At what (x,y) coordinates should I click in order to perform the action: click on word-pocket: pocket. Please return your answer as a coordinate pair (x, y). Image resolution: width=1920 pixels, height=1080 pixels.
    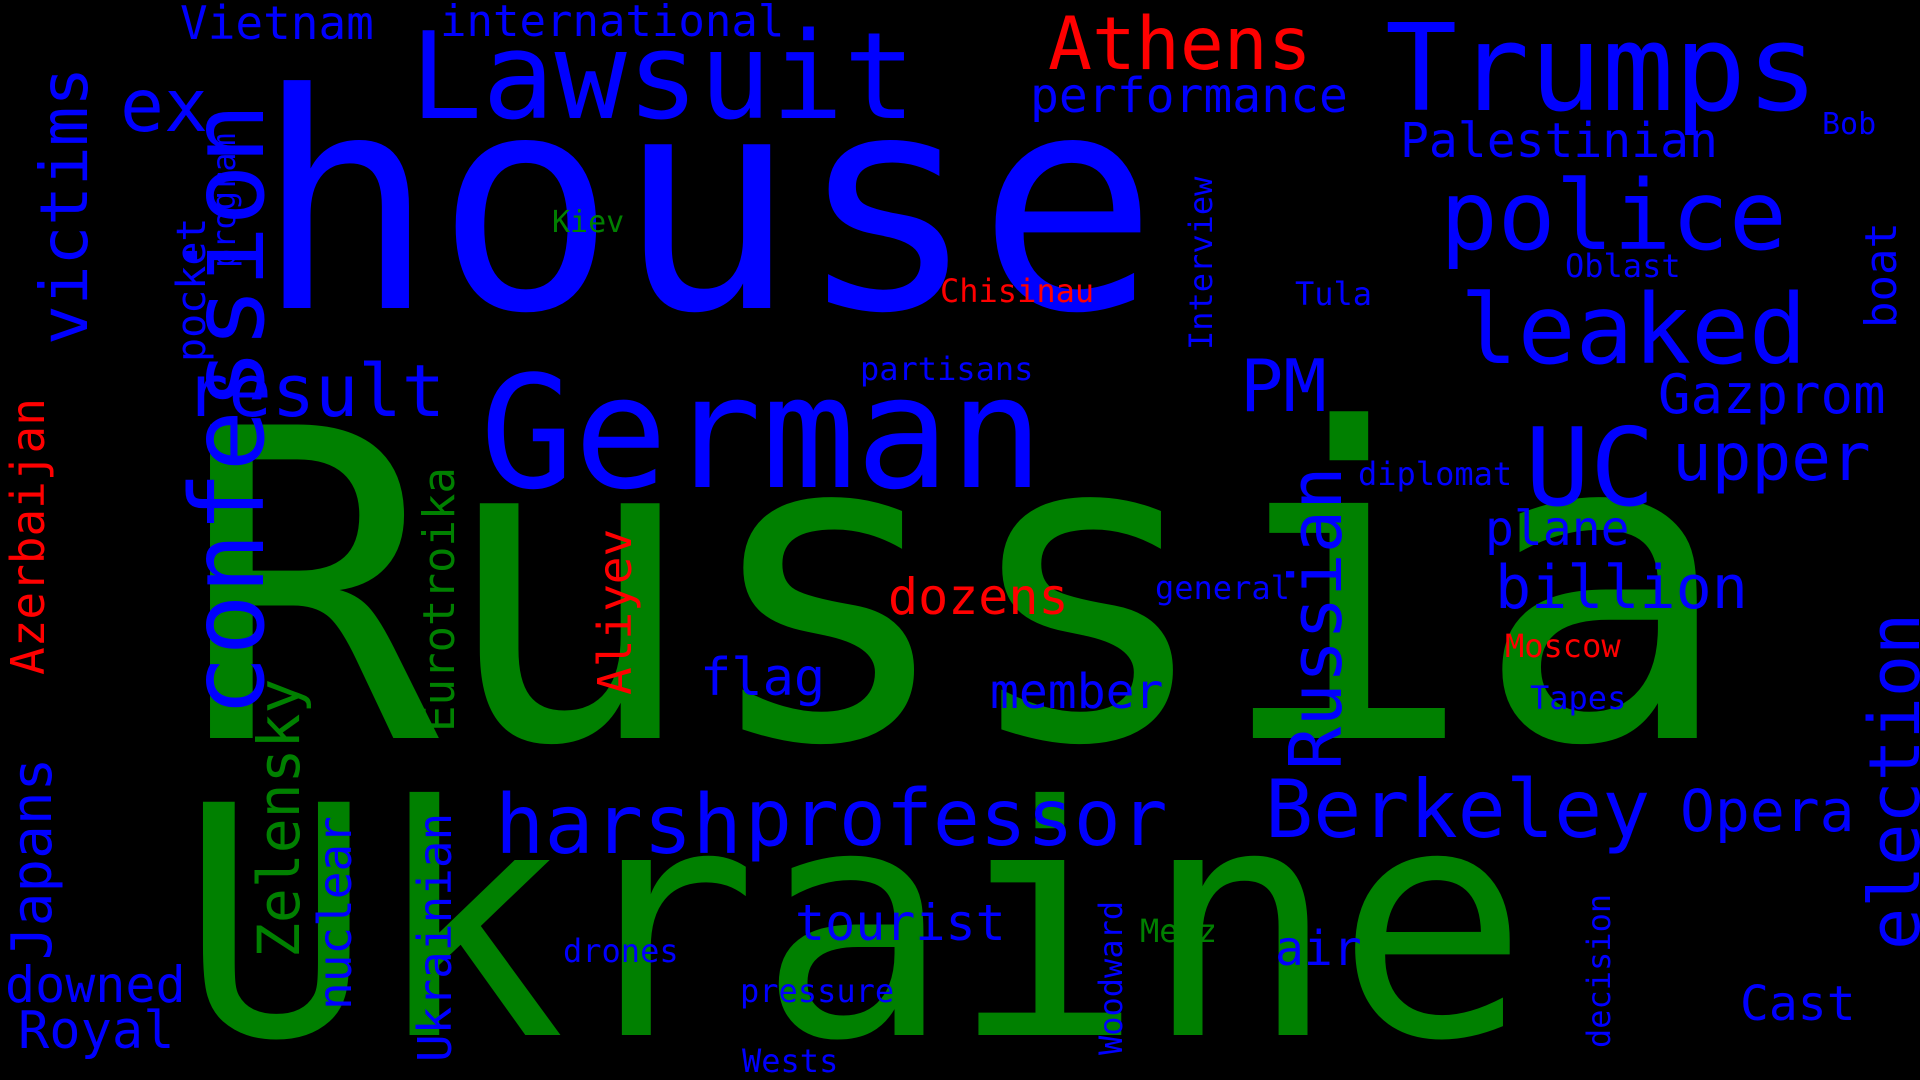
    Looking at the image, I should click on (192, 290).